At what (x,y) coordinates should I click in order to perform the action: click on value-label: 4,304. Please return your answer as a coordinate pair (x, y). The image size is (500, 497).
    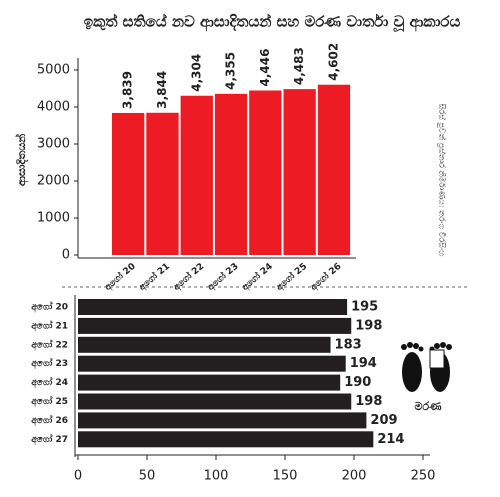
    Looking at the image, I should click on (196, 73).